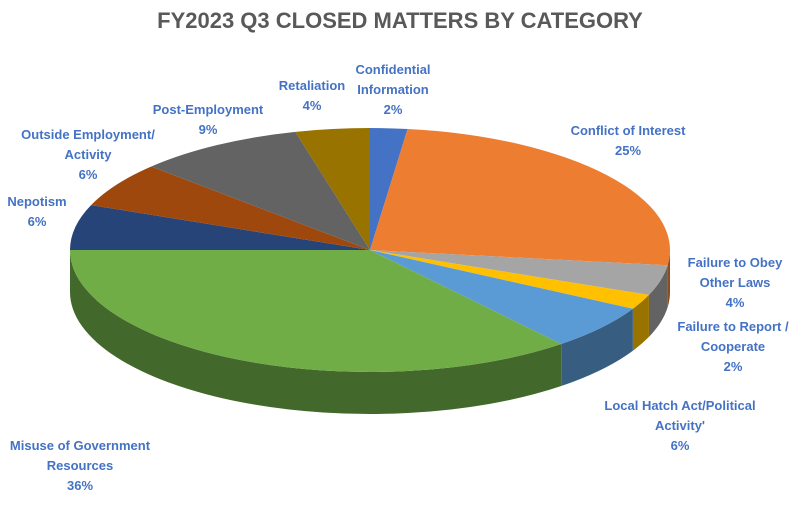 Image resolution: width=800 pixels, height=517 pixels. I want to click on value-label: 25%, so click(628, 150).